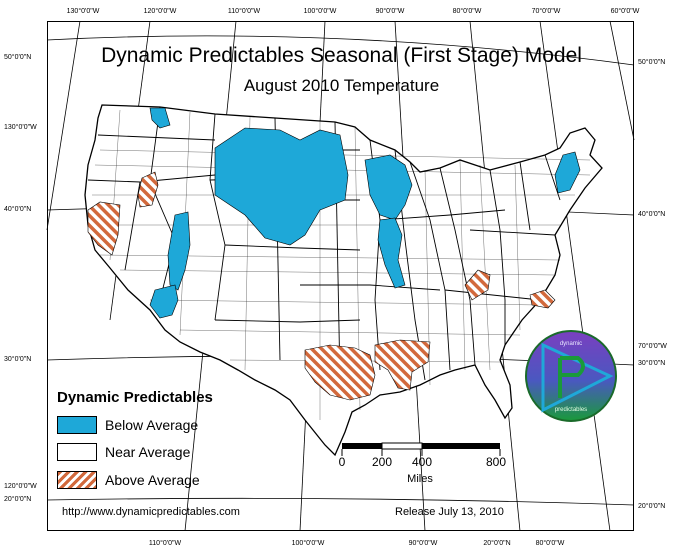 The width and height of the screenshot is (683, 553). What do you see at coordinates (652, 346) in the screenshot?
I see `tick-right-2: 70°0'0"W` at bounding box center [652, 346].